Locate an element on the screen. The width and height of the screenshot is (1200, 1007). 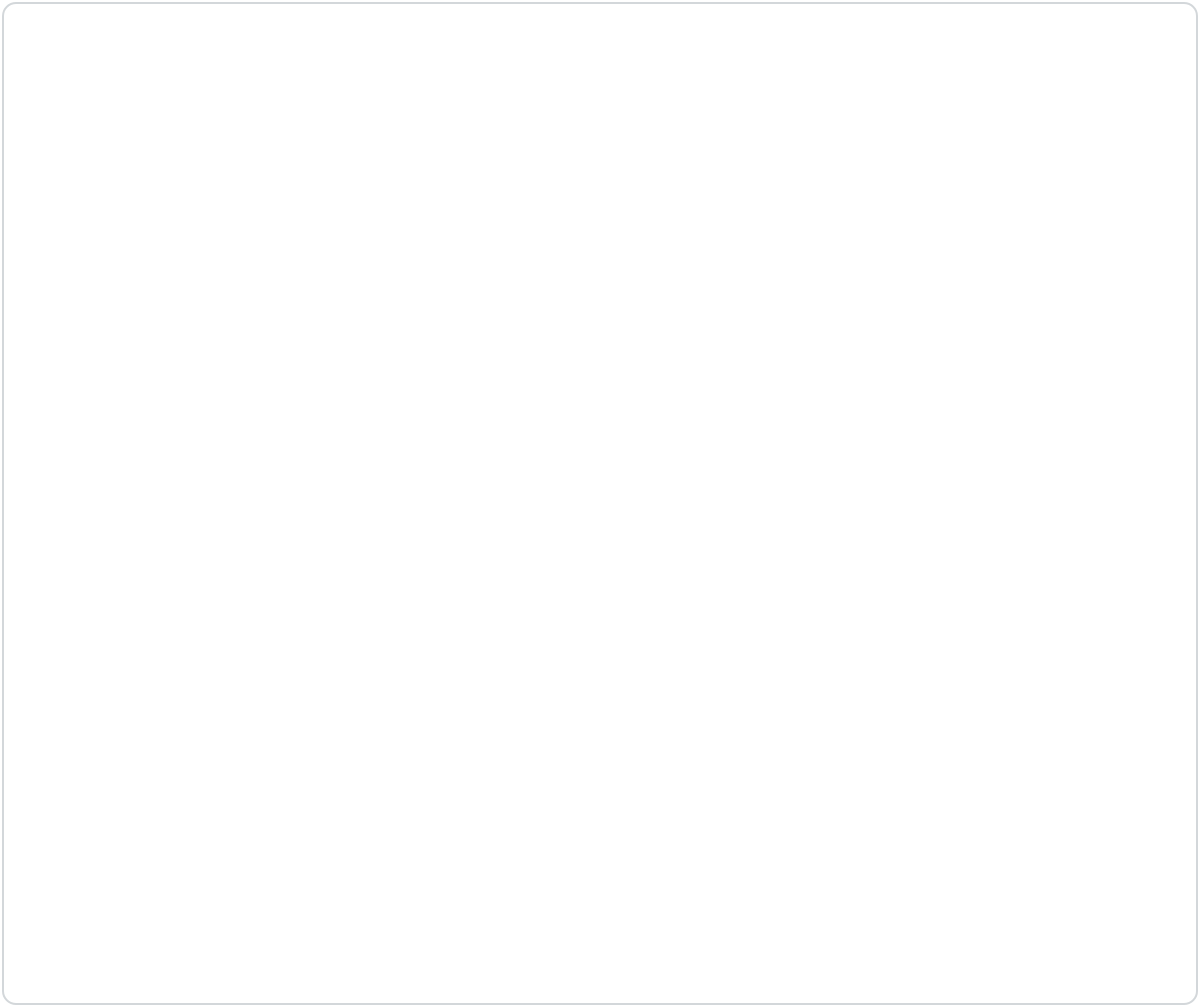
colorbar-canvas-h is located at coordinates (150, 75).